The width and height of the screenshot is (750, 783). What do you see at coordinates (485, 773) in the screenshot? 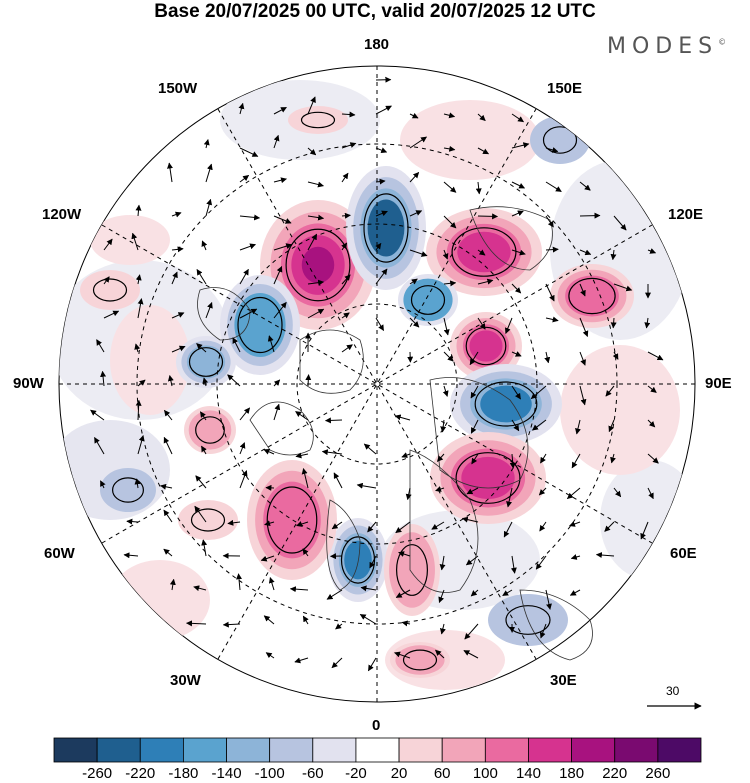
I see `colorbar-tick-label: 100` at bounding box center [485, 773].